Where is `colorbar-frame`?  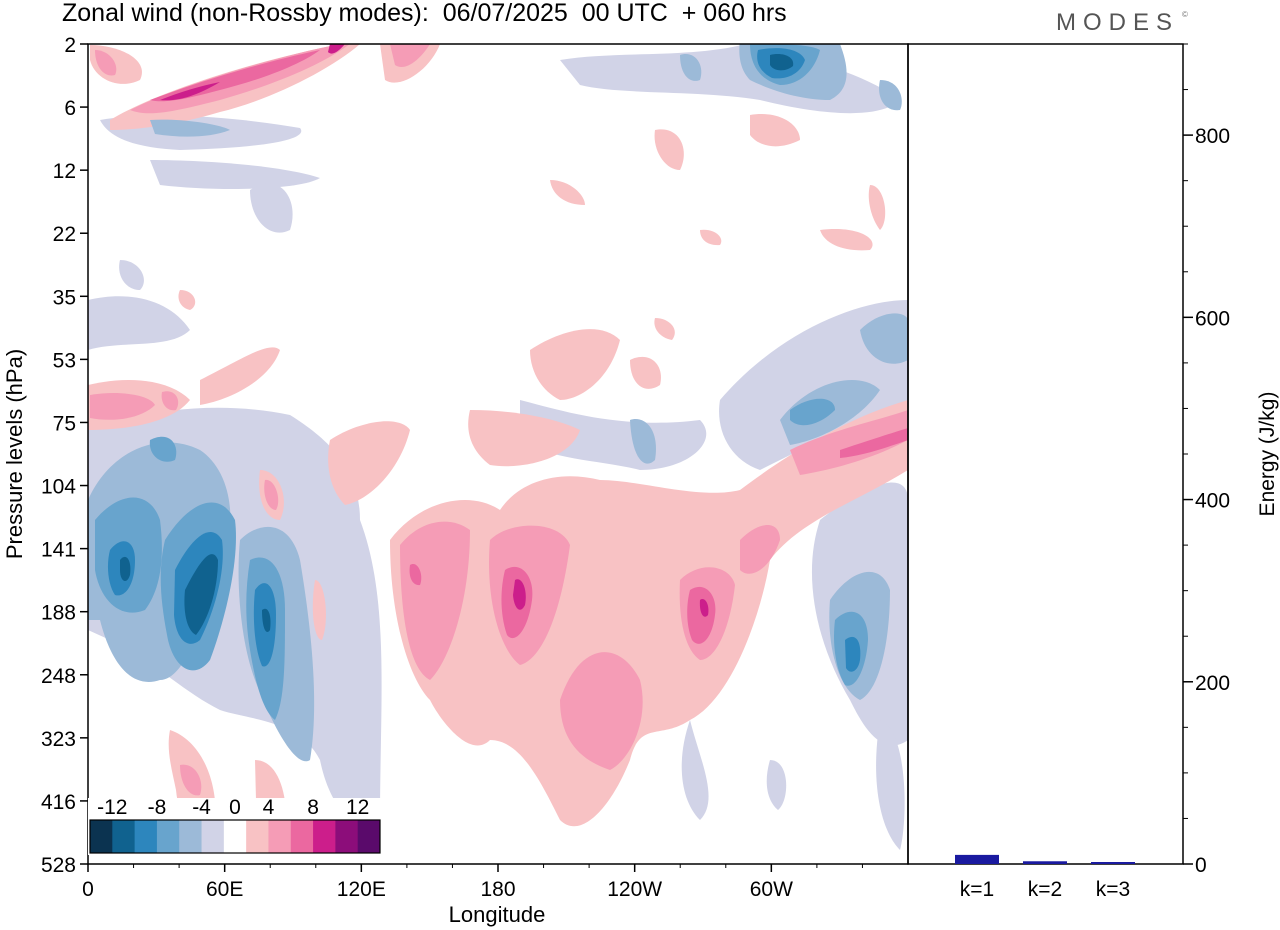 colorbar-frame is located at coordinates (235, 836).